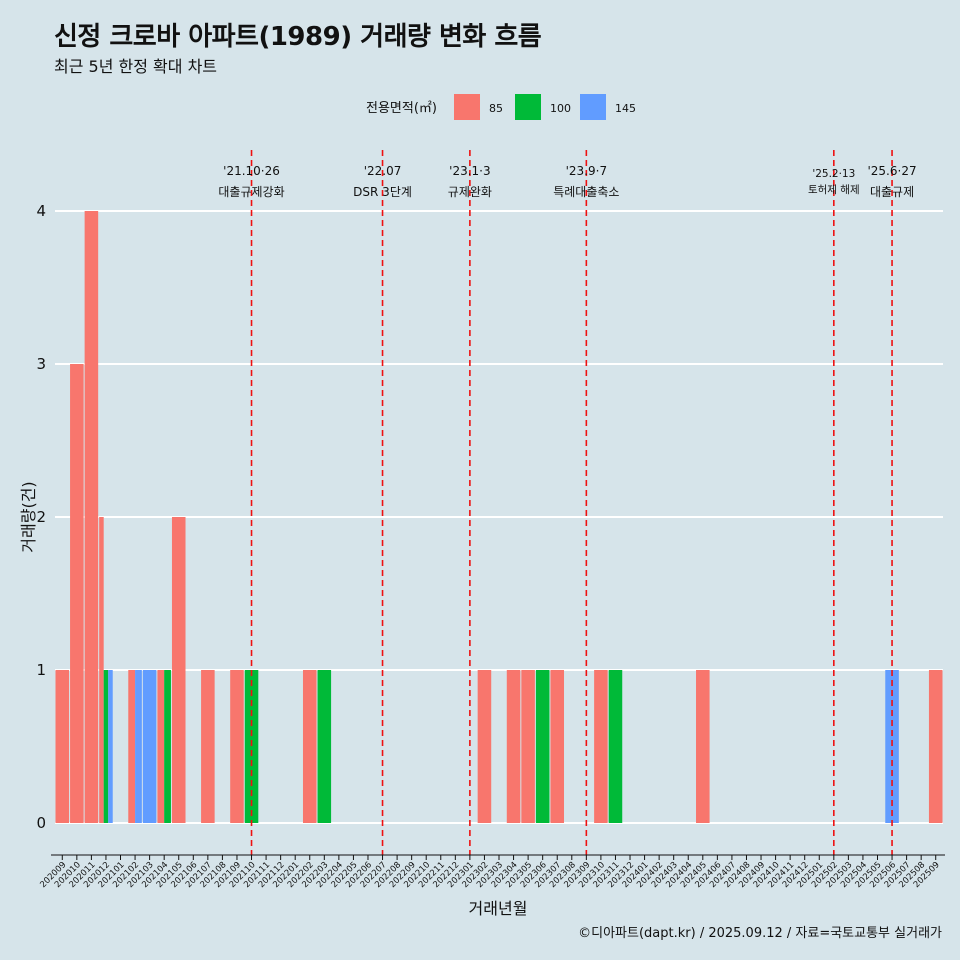 The height and width of the screenshot is (960, 960). I want to click on event-date-202301: '23.1·3, so click(469, 171).